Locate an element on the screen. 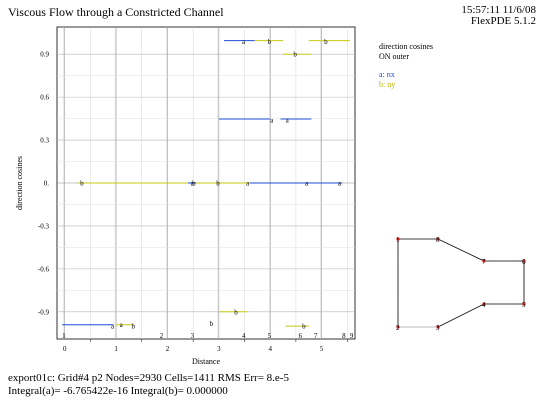 Image resolution: width=544 pixels, height=408 pixels. version-label: FlexPDE 5.1.2 is located at coordinates (503, 21).